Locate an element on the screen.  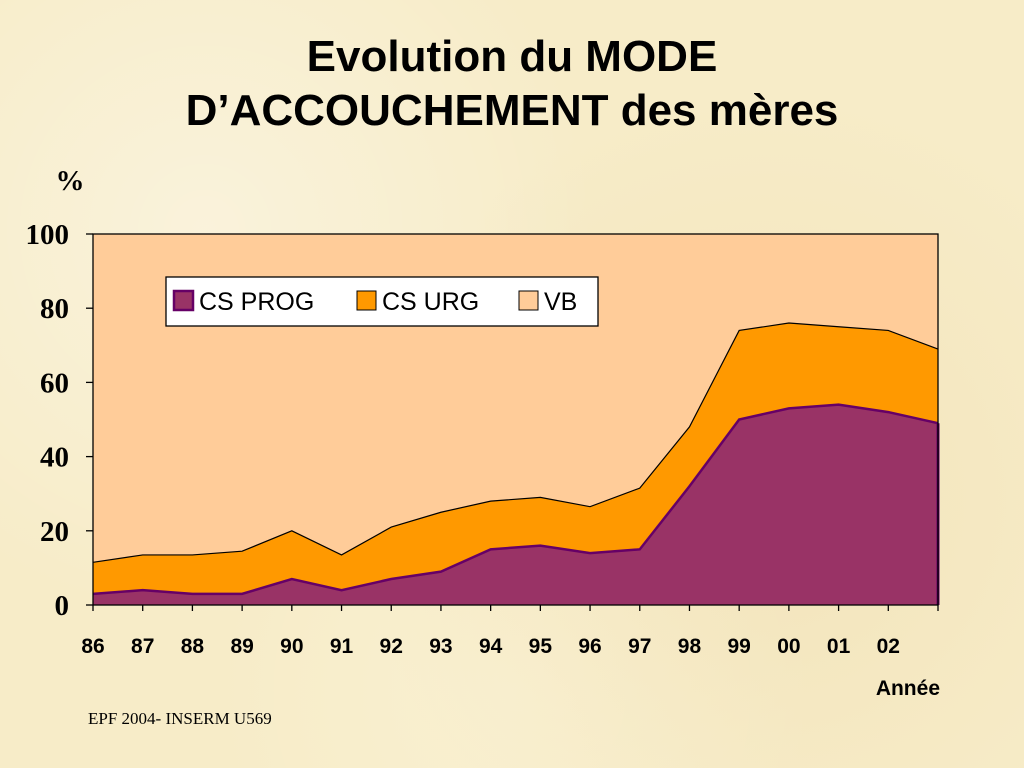
x-tick-label: 00 is located at coordinates (788, 646).